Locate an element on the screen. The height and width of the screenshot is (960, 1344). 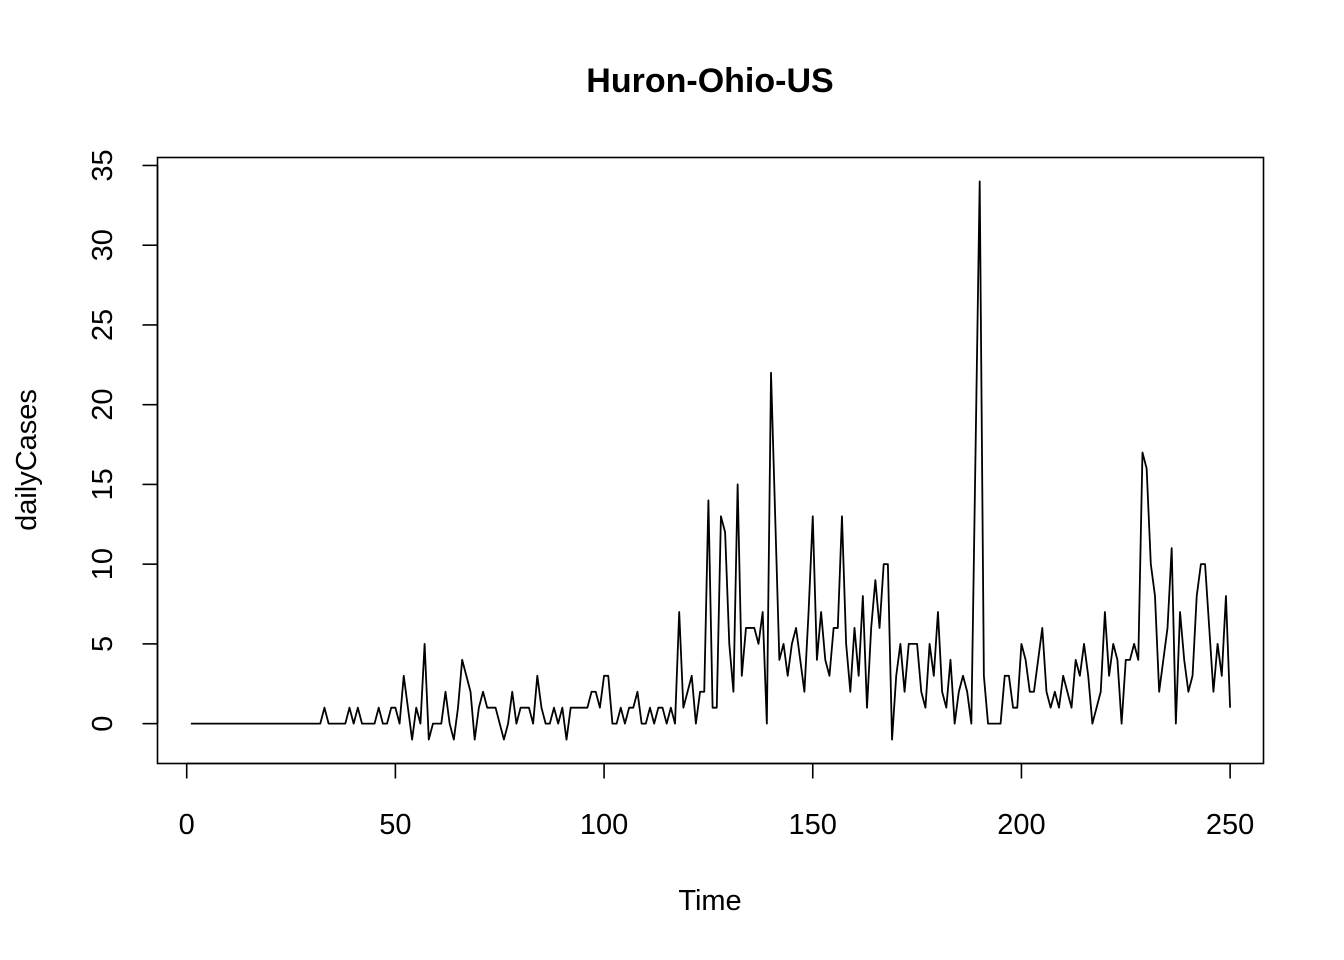
y-axis: 0 5 10 15 20 25 30 35 is located at coordinates (123, 440).